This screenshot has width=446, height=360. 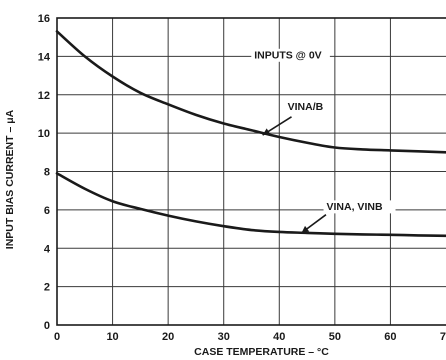 I want to click on x-axis-label: CASE TEMPERATURE – °C, so click(x=261, y=352).